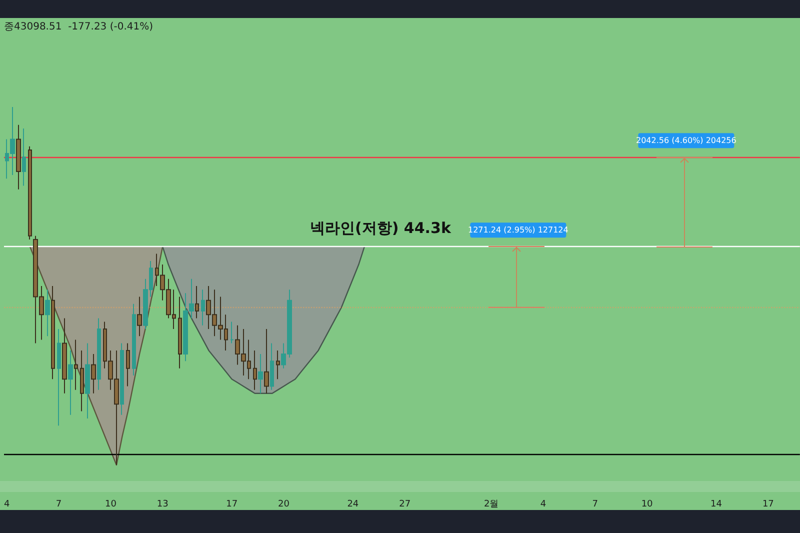 This screenshot has width=800, height=533. What do you see at coordinates (284, 505) in the screenshot?
I see `x-tick-label: 20` at bounding box center [284, 505].